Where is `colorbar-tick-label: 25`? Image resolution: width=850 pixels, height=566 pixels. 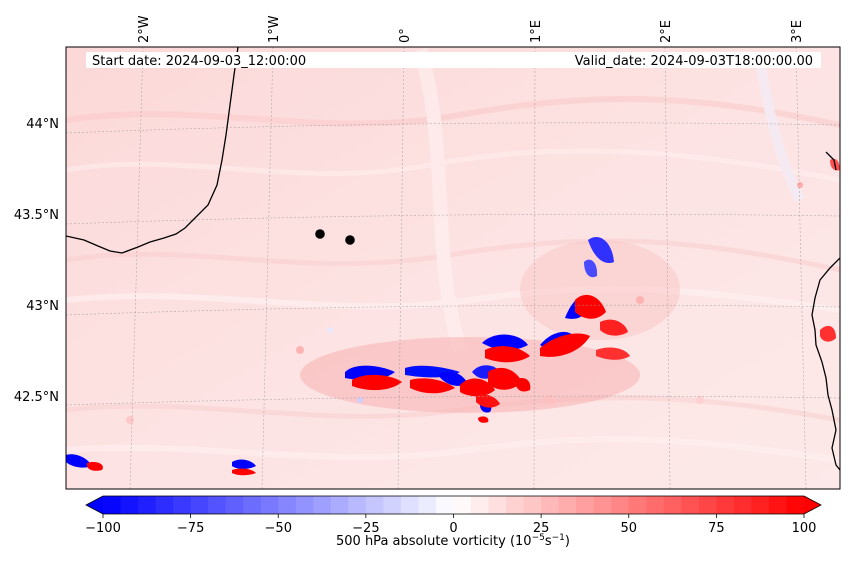 colorbar-tick-label: 25 is located at coordinates (541, 528).